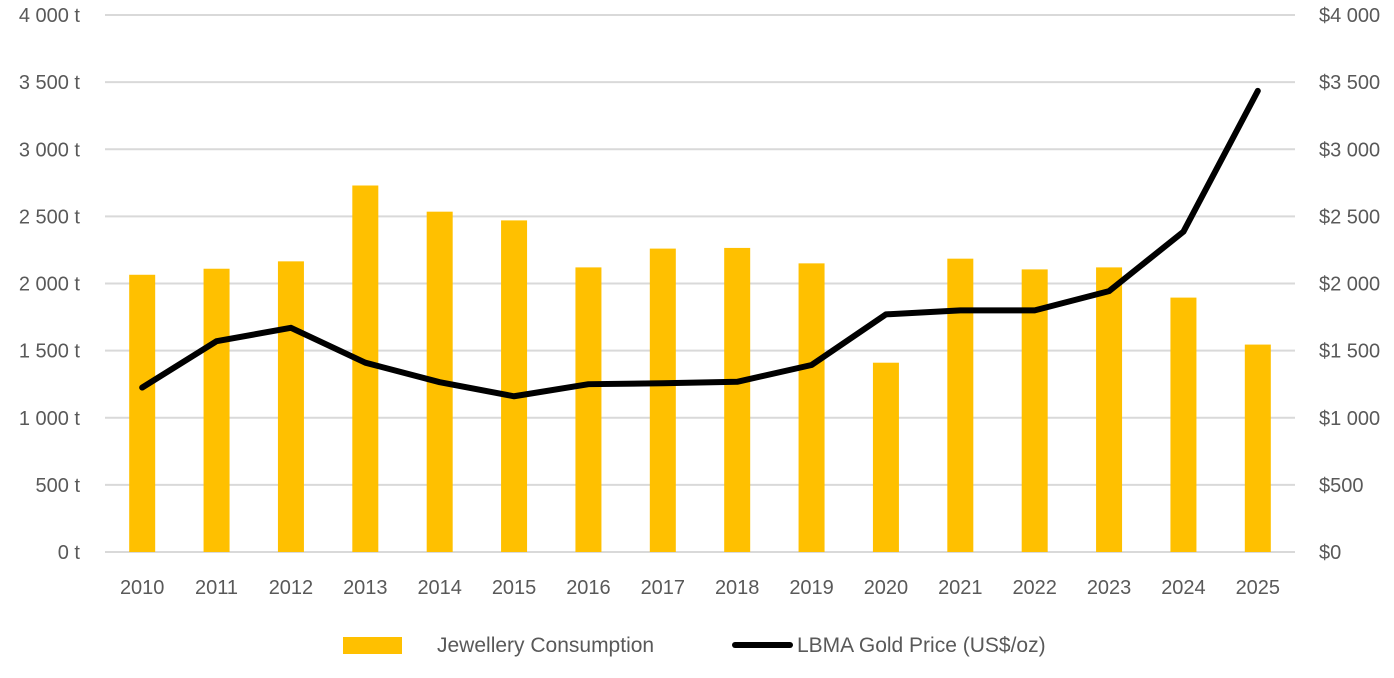  I want to click on x-tick-label: 2019, so click(811, 588).